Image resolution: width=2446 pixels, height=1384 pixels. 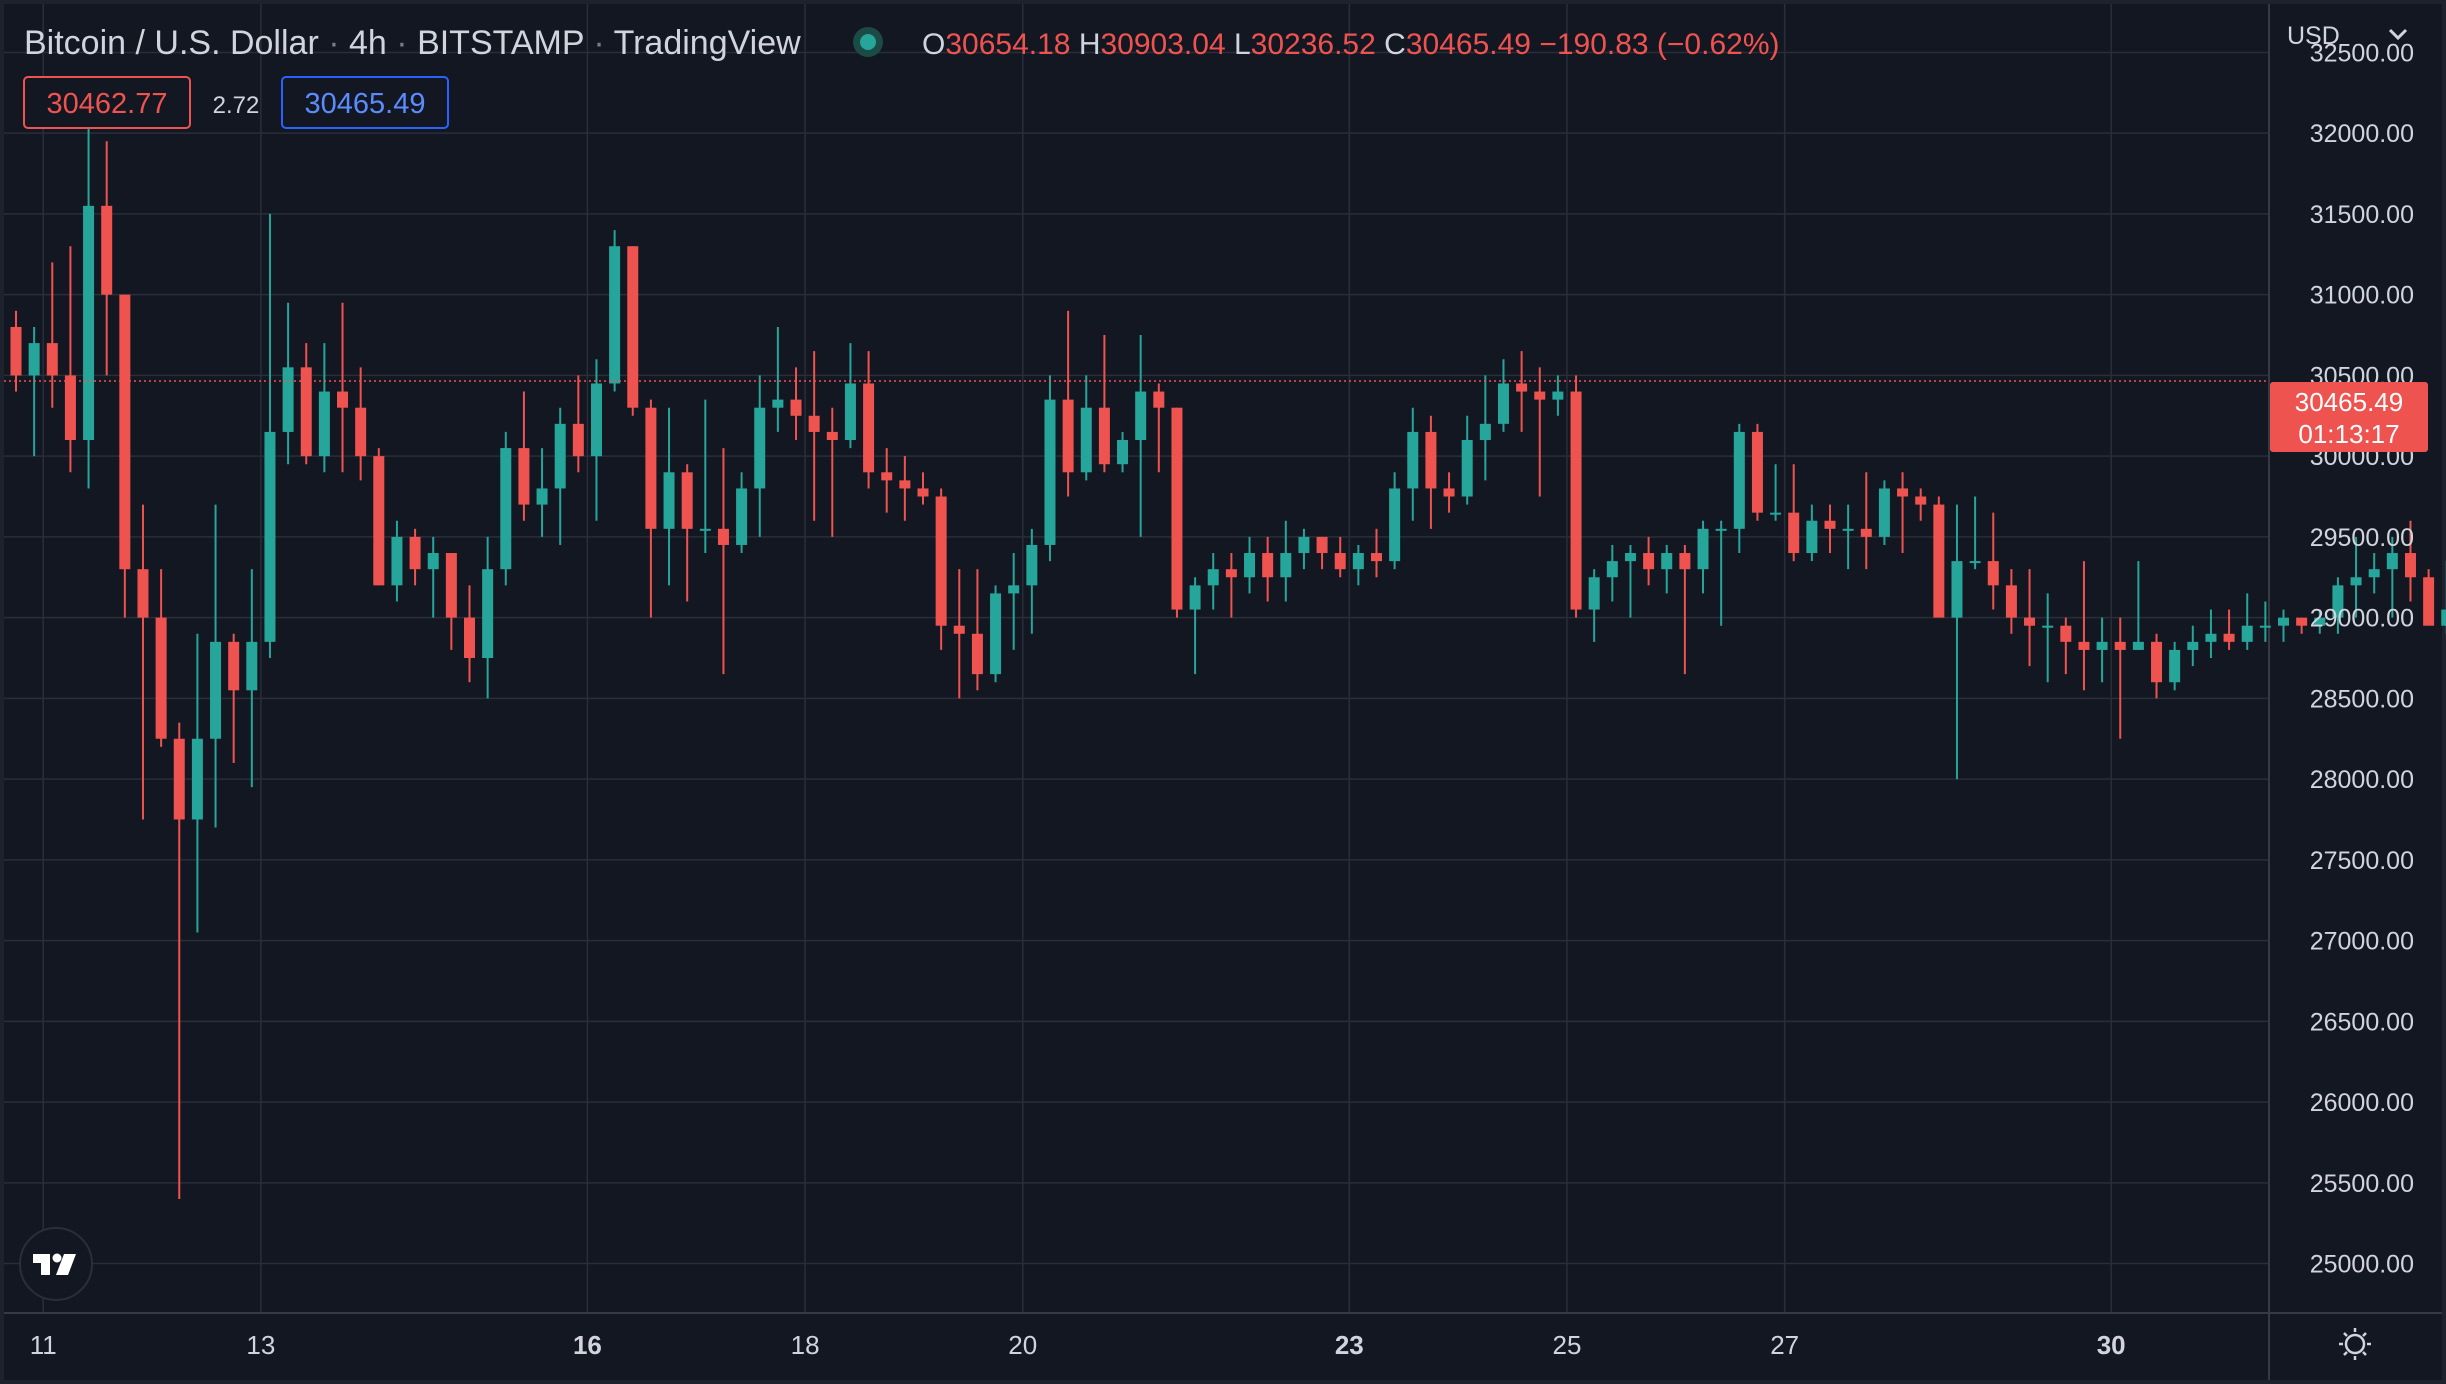 What do you see at coordinates (2362, 215) in the screenshot?
I see `price-tick-label: 31500.00` at bounding box center [2362, 215].